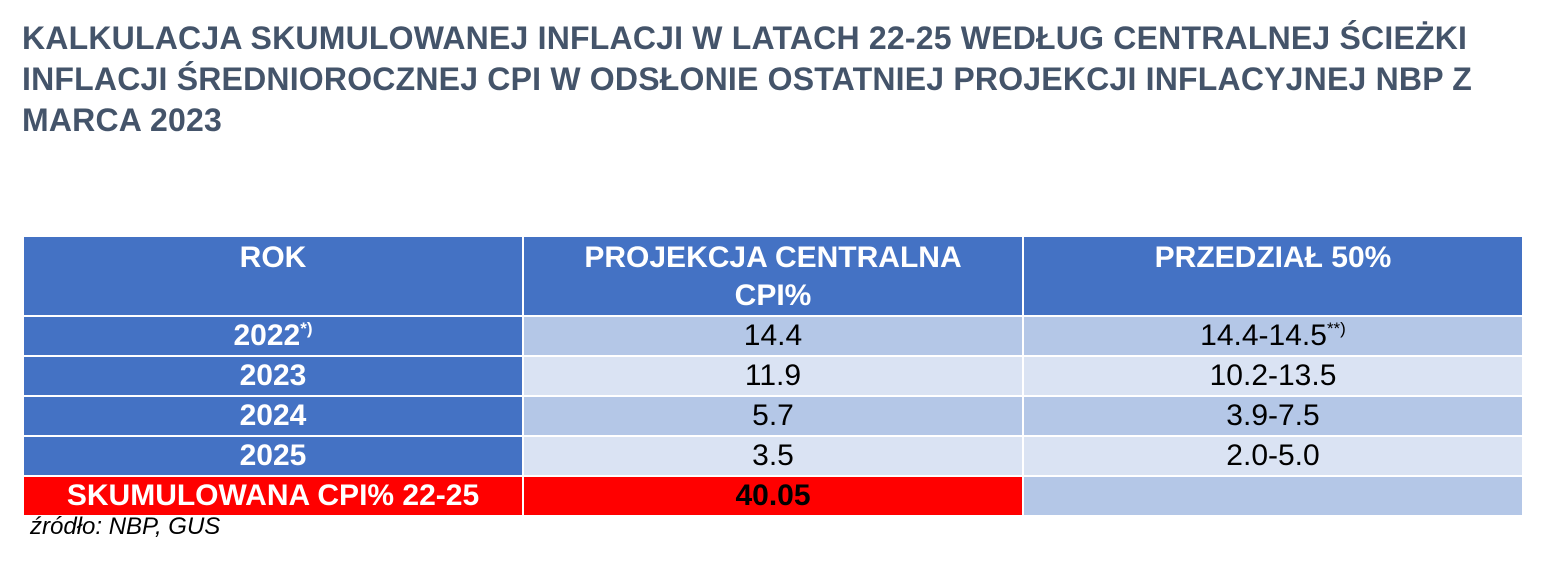  What do you see at coordinates (306, 328) in the screenshot?
I see `year-footnote-marker: *)` at bounding box center [306, 328].